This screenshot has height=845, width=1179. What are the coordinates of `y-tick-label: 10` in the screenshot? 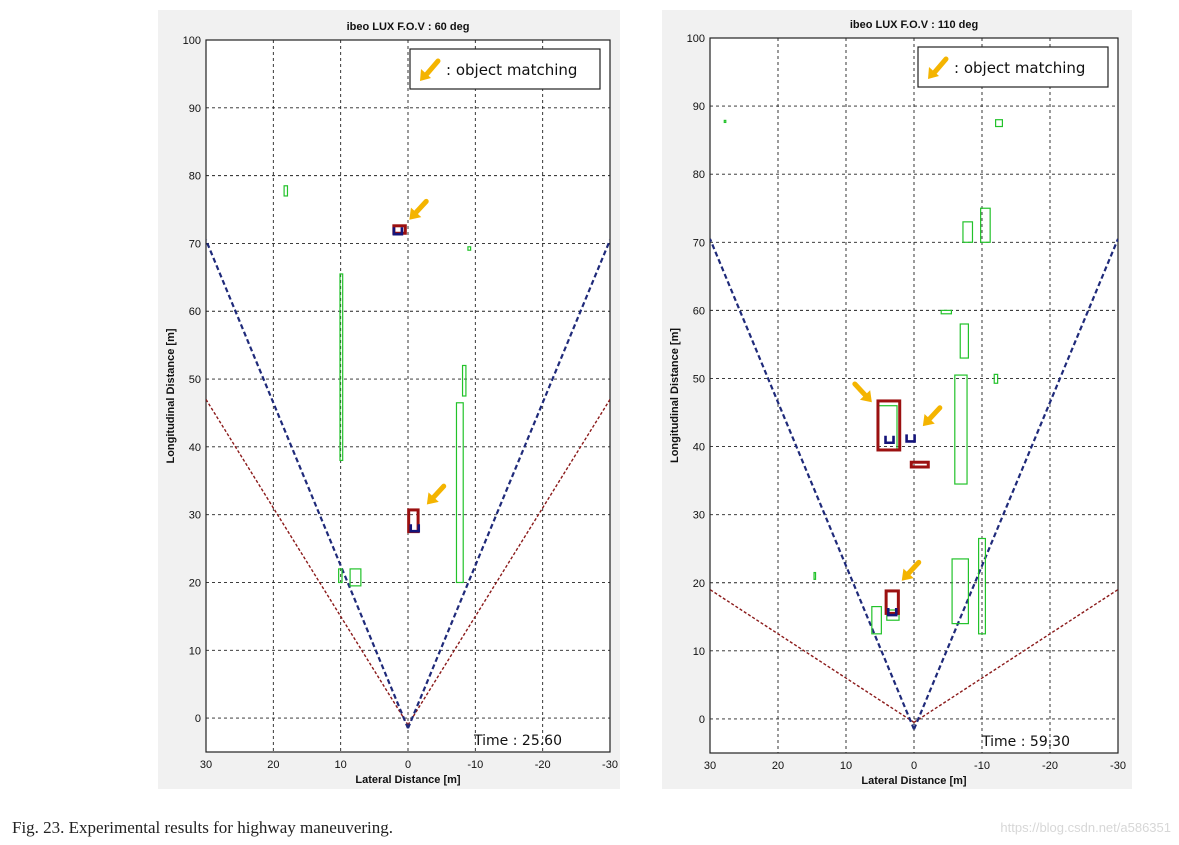 It's located at (699, 652).